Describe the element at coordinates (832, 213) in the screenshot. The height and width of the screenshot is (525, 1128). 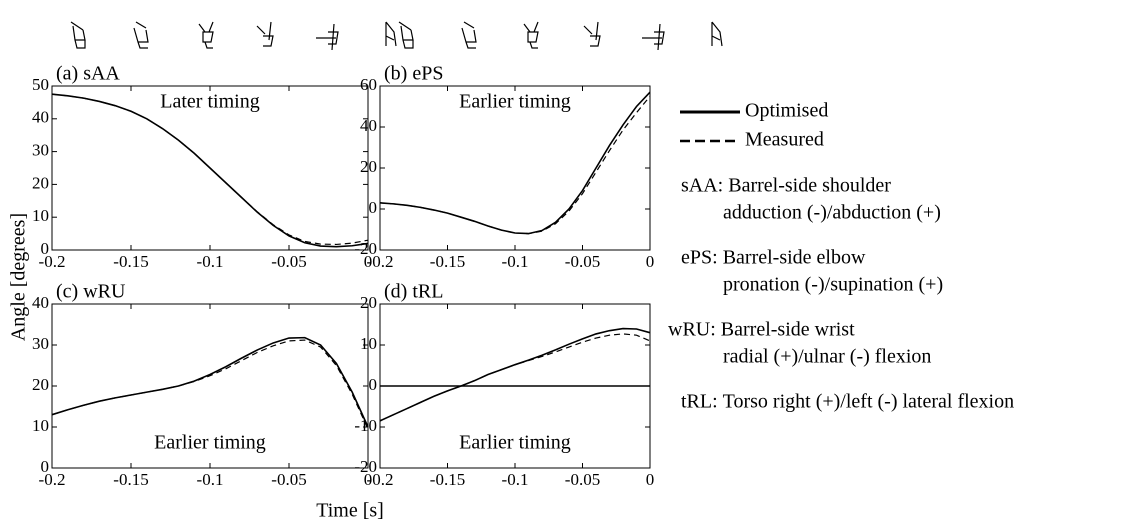
I see `description-text: adduction (-)/abduction (+)` at that location.